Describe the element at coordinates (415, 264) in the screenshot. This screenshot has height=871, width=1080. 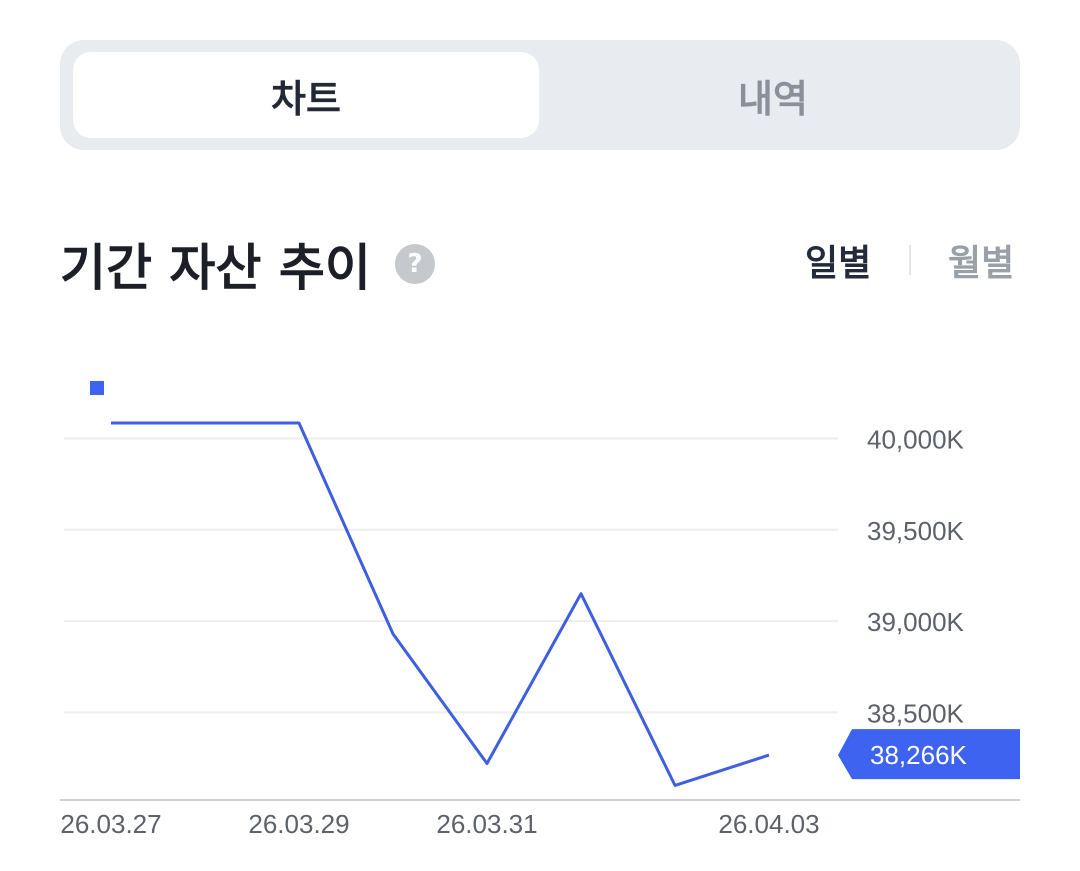
I see `help-icon: ?` at that location.